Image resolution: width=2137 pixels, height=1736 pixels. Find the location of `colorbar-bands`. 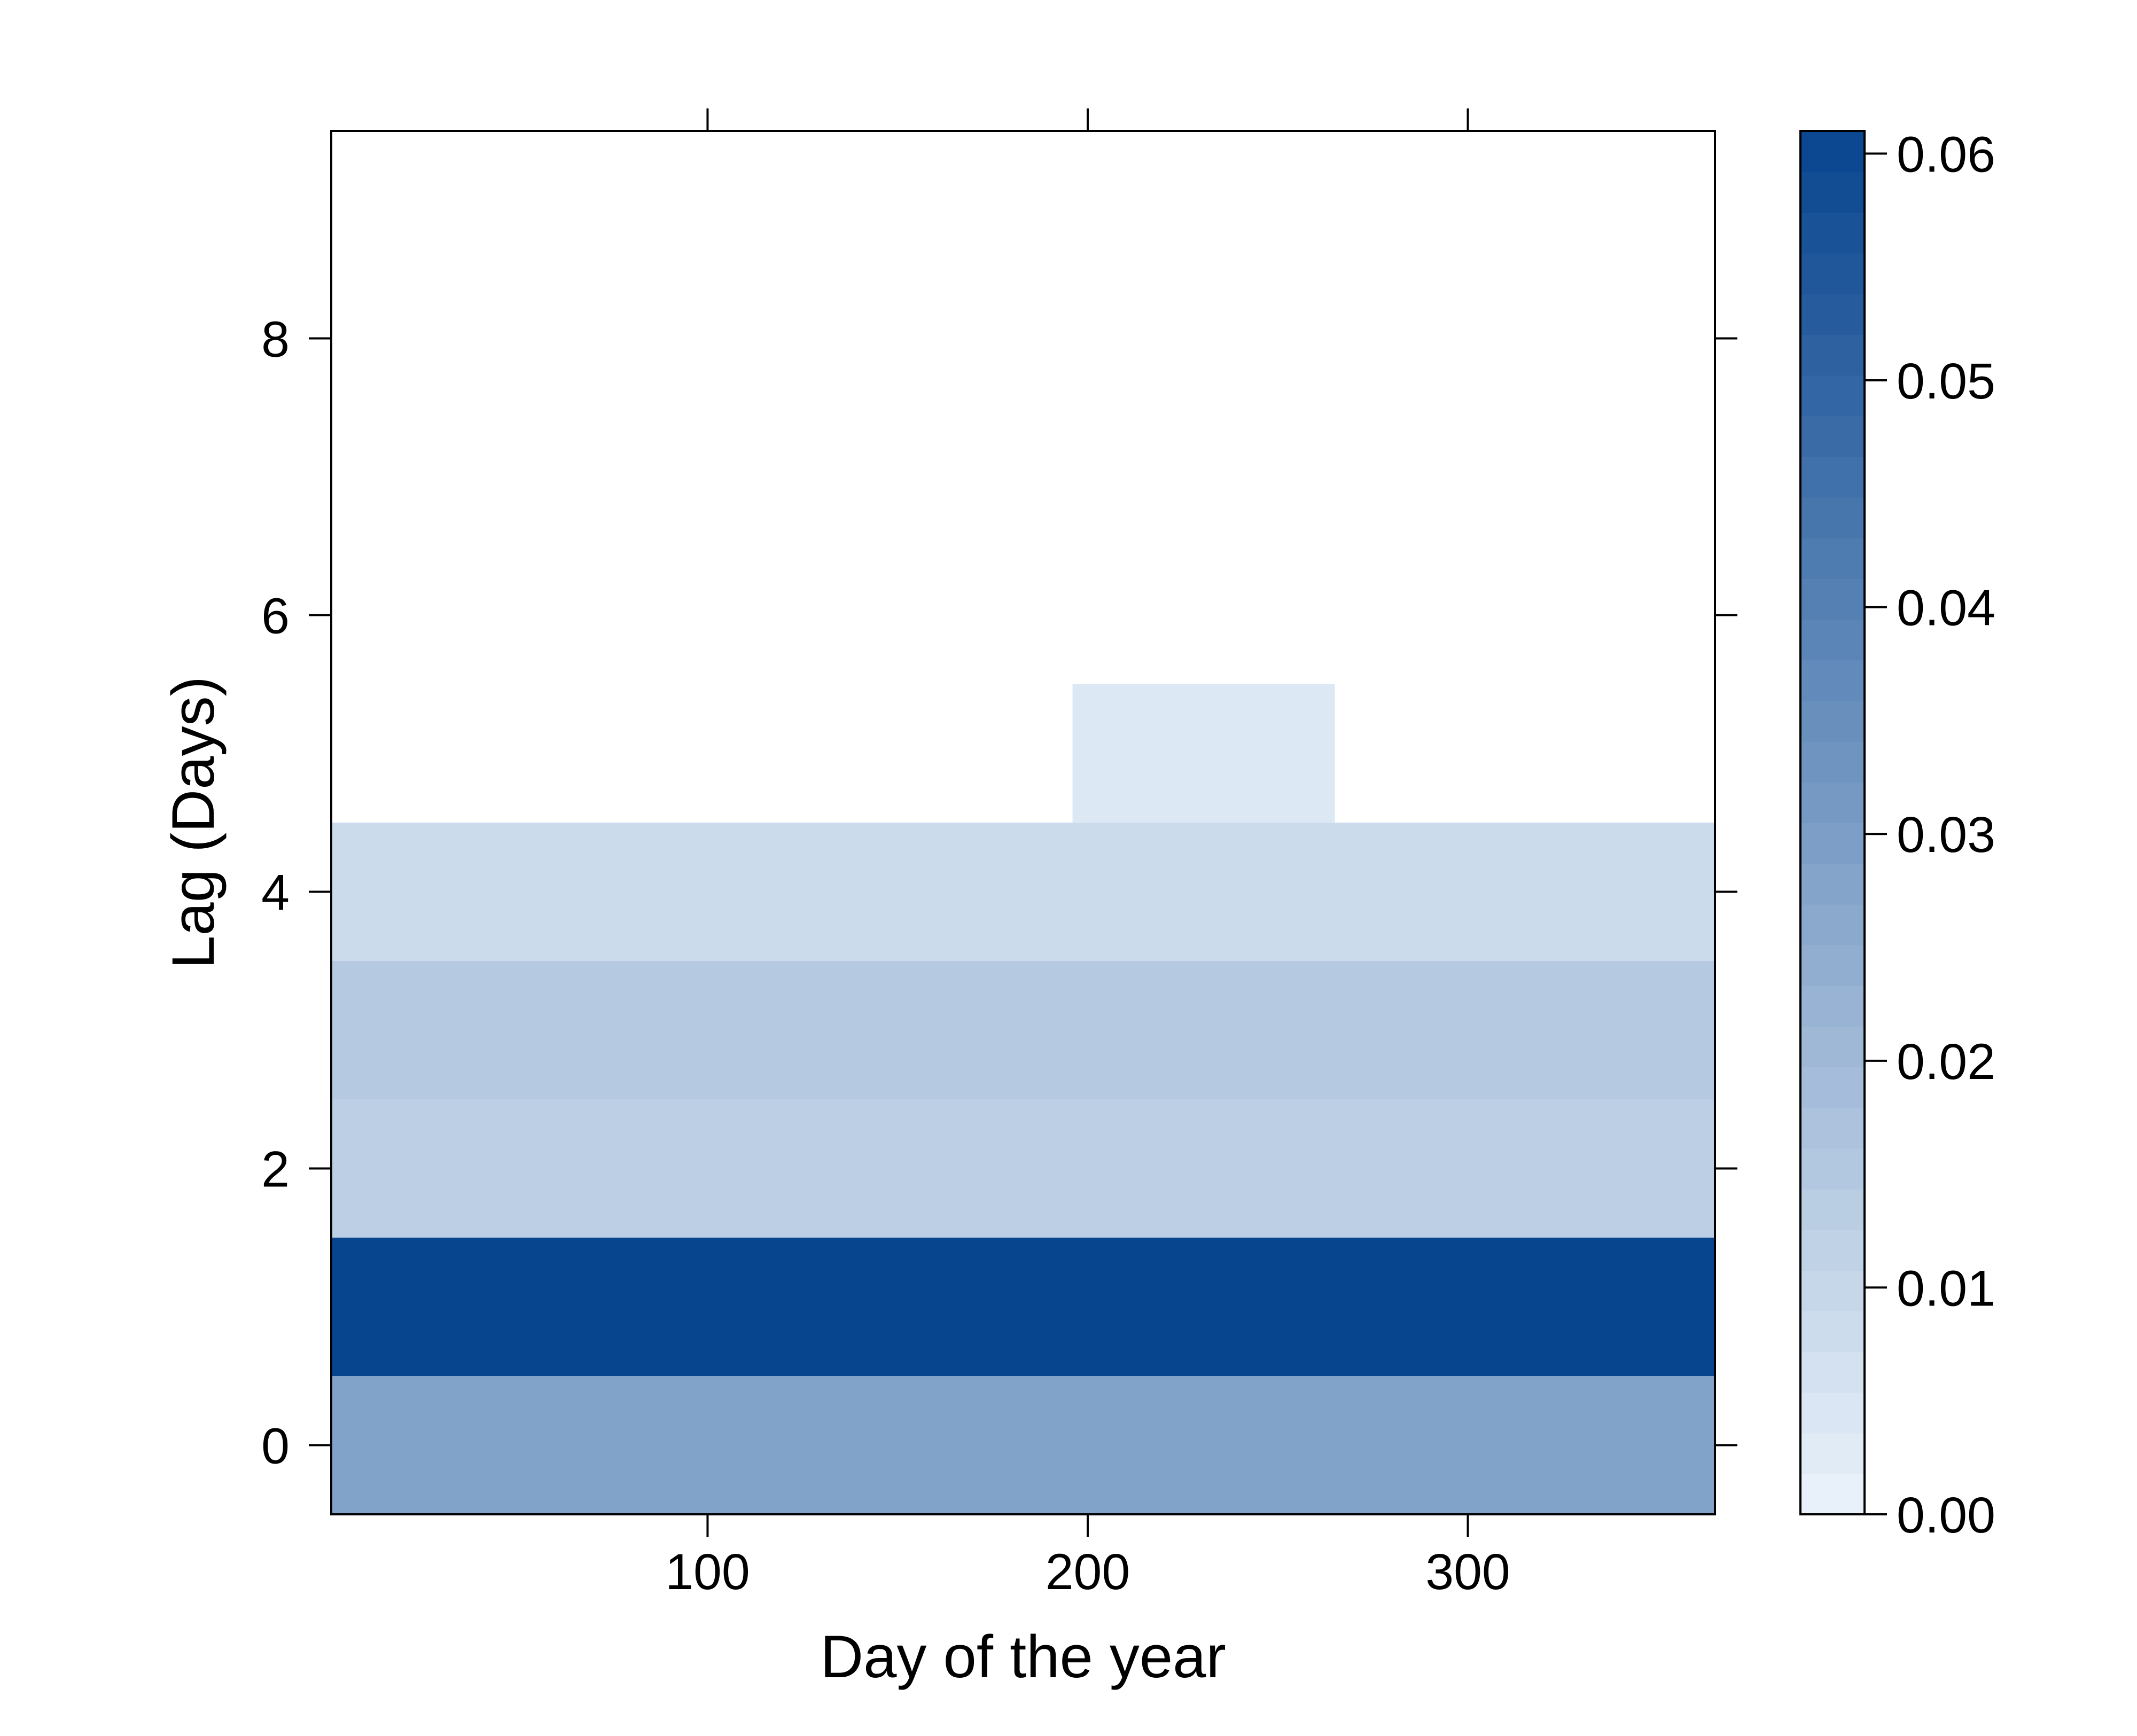

colorbar-bands is located at coordinates (1832, 823).